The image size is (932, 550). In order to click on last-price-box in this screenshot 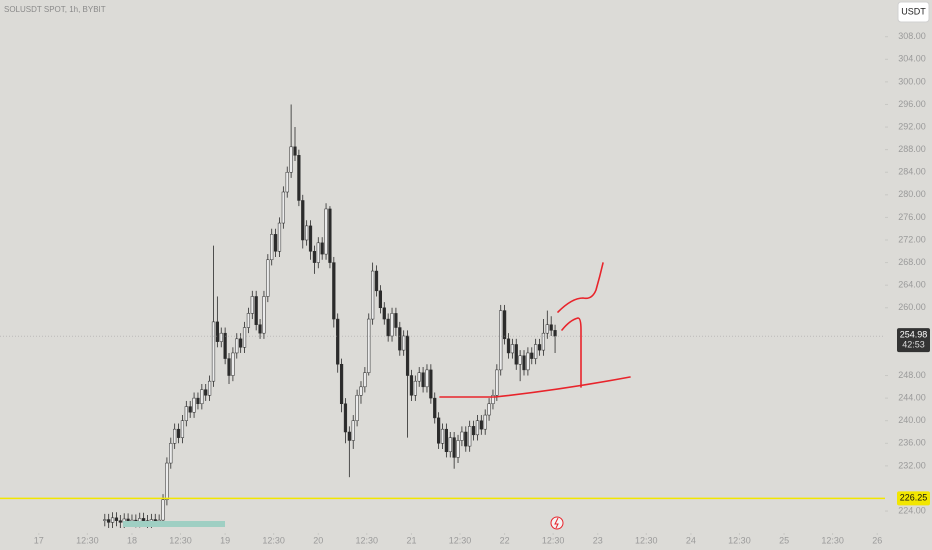, I will do `click(913, 340)`.